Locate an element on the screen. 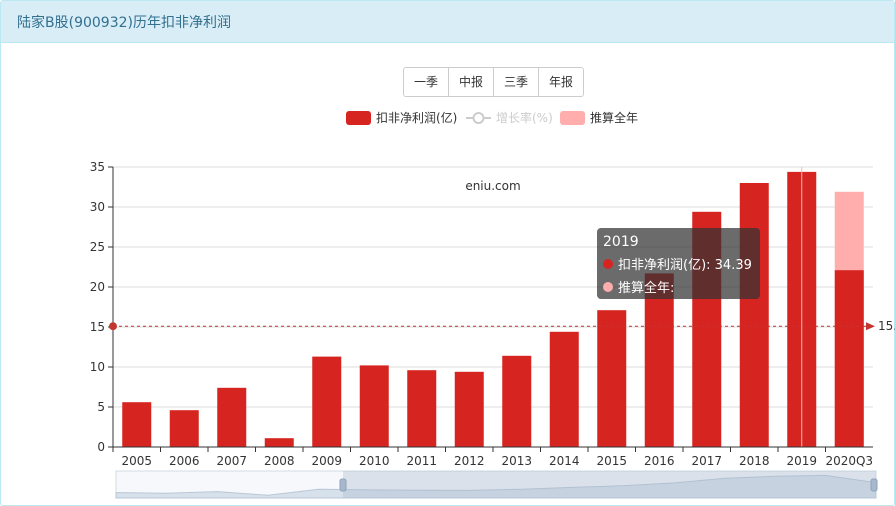  x-tick-label-4: 2009 is located at coordinates (326, 461).